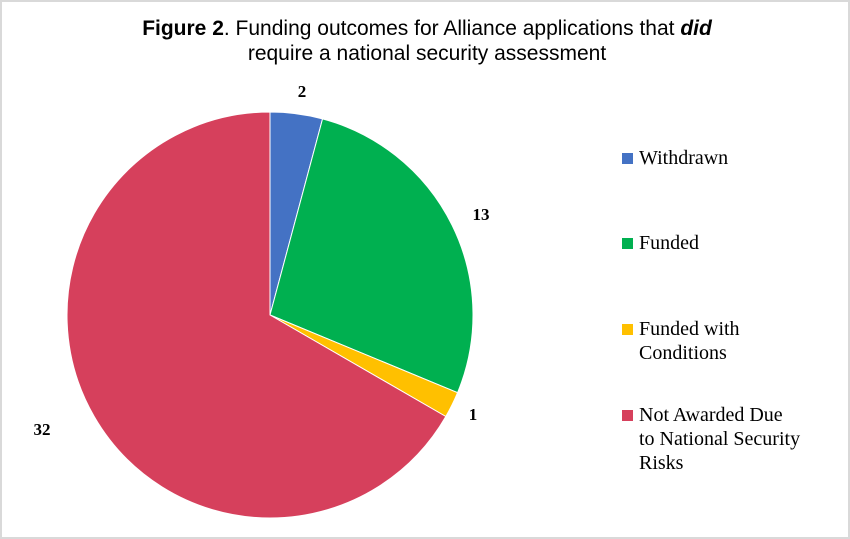  I want to click on legend-label: Funded with Conditions, so click(689, 341).